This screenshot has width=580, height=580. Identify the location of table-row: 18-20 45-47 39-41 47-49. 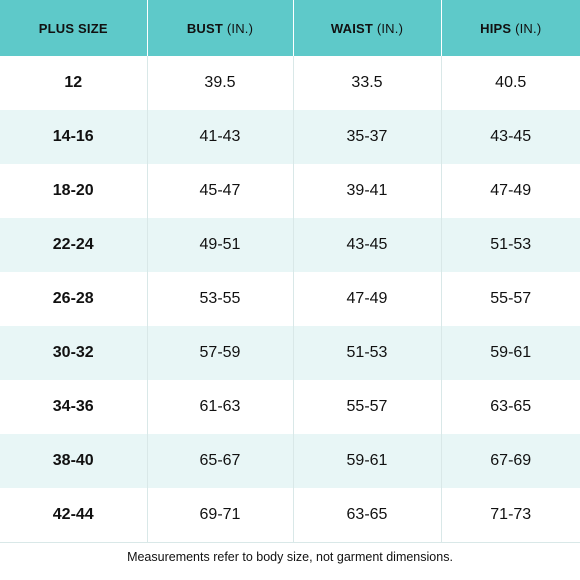
(290, 191).